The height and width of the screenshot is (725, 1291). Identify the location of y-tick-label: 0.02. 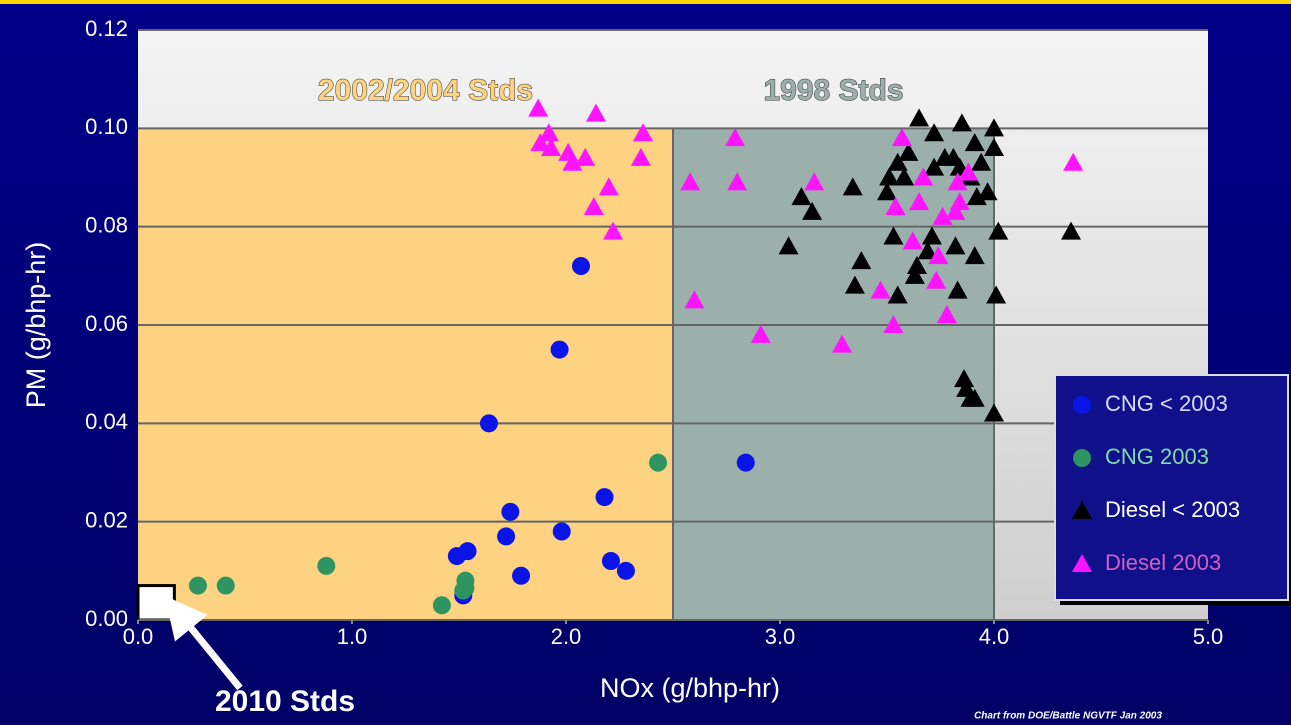
(106, 519).